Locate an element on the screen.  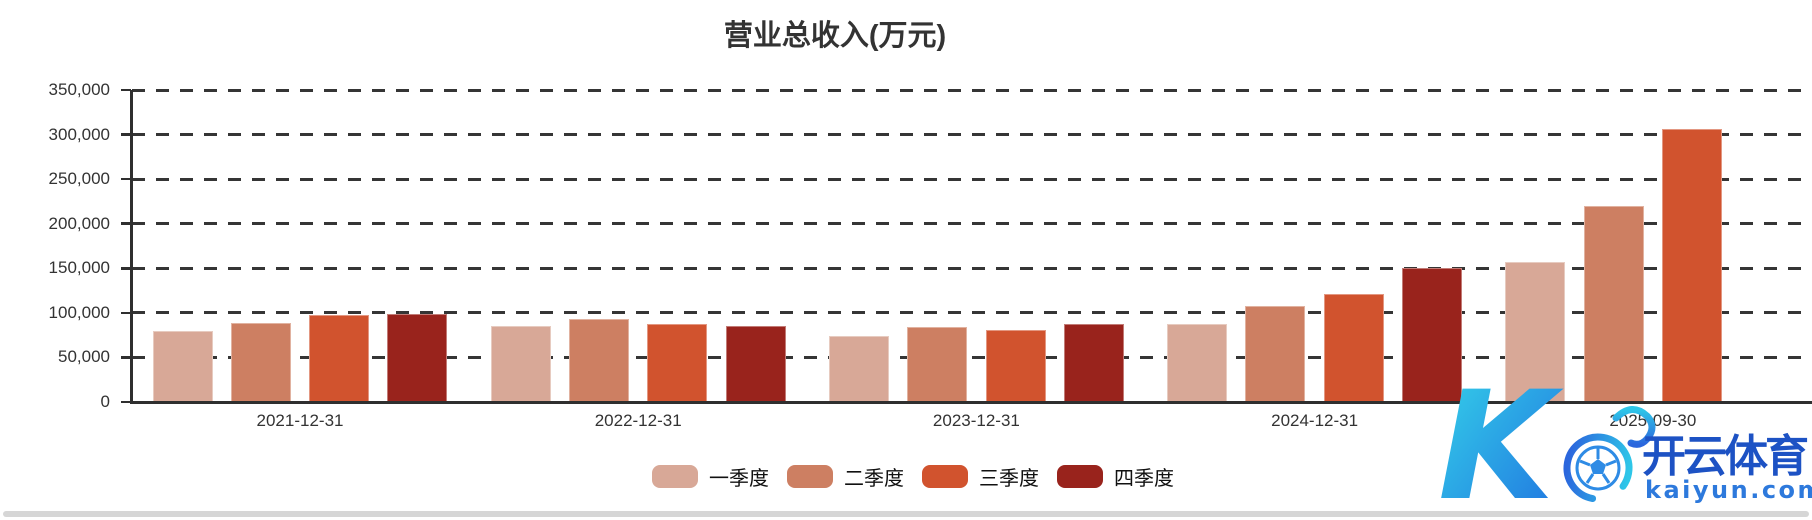
x-axis-line is located at coordinates (971, 402).